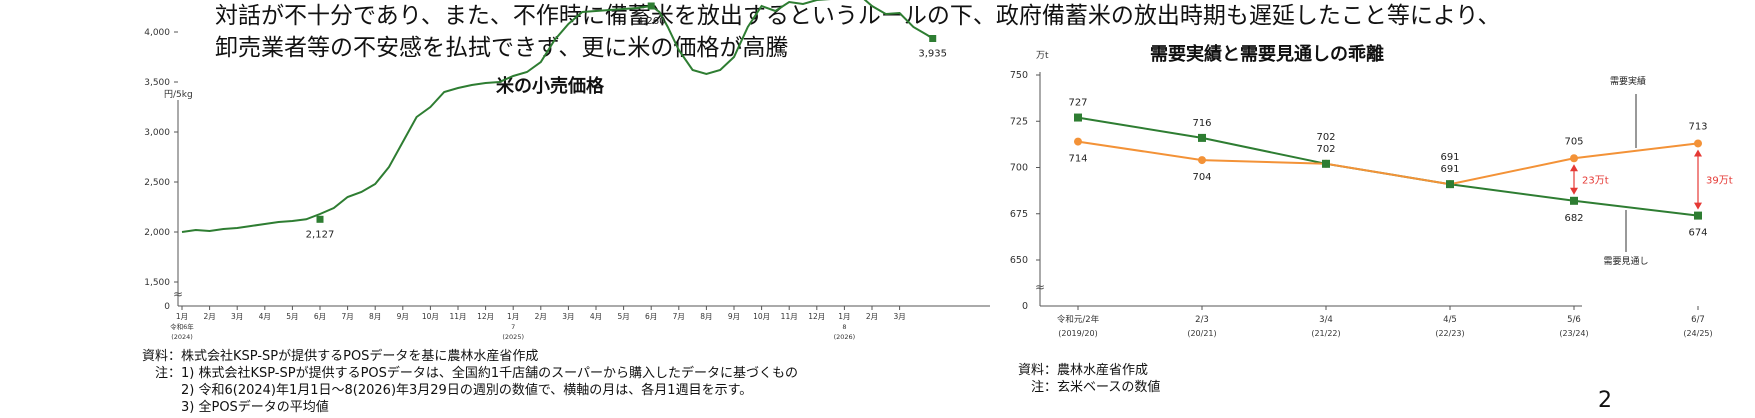 This screenshot has width=1755, height=418. Describe the element at coordinates (178, 294) in the screenshot. I see `retail-axis-break: ≈` at that location.